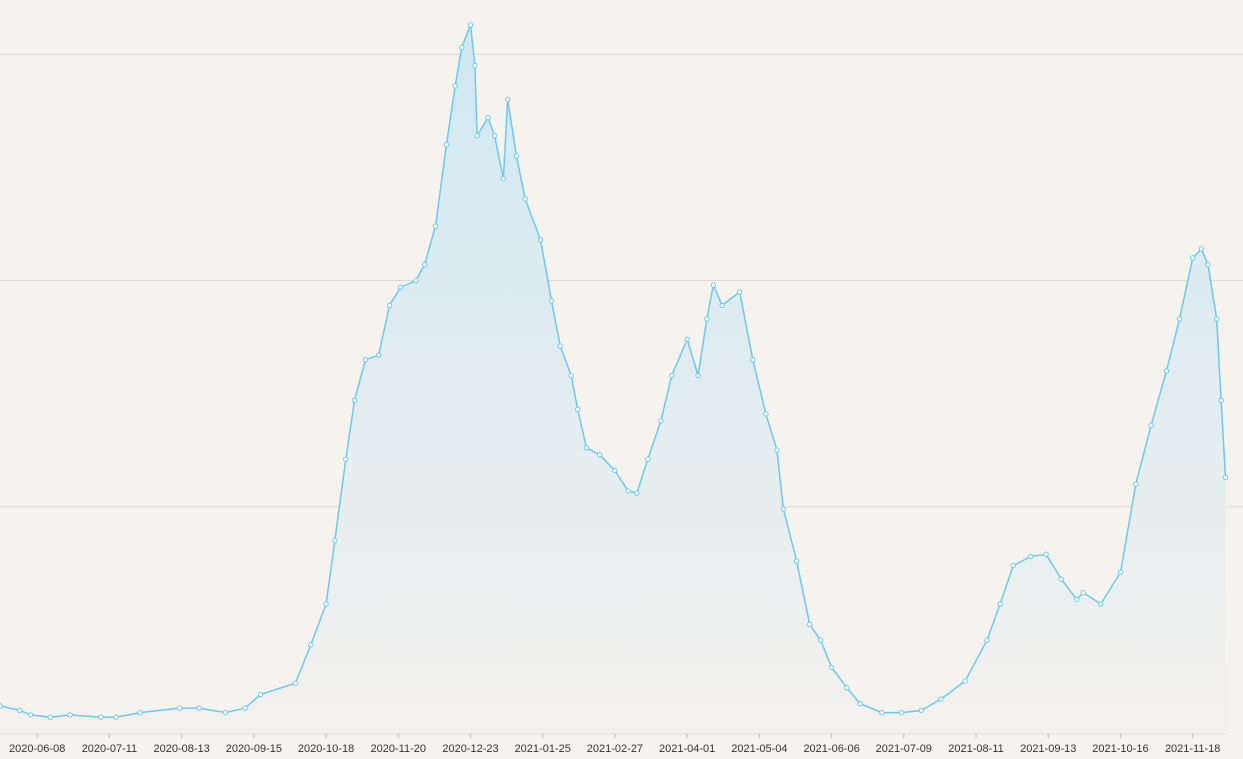 The image size is (1243, 759). What do you see at coordinates (615, 749) in the screenshot?
I see `x-tick-label: 2021-02-27` at bounding box center [615, 749].